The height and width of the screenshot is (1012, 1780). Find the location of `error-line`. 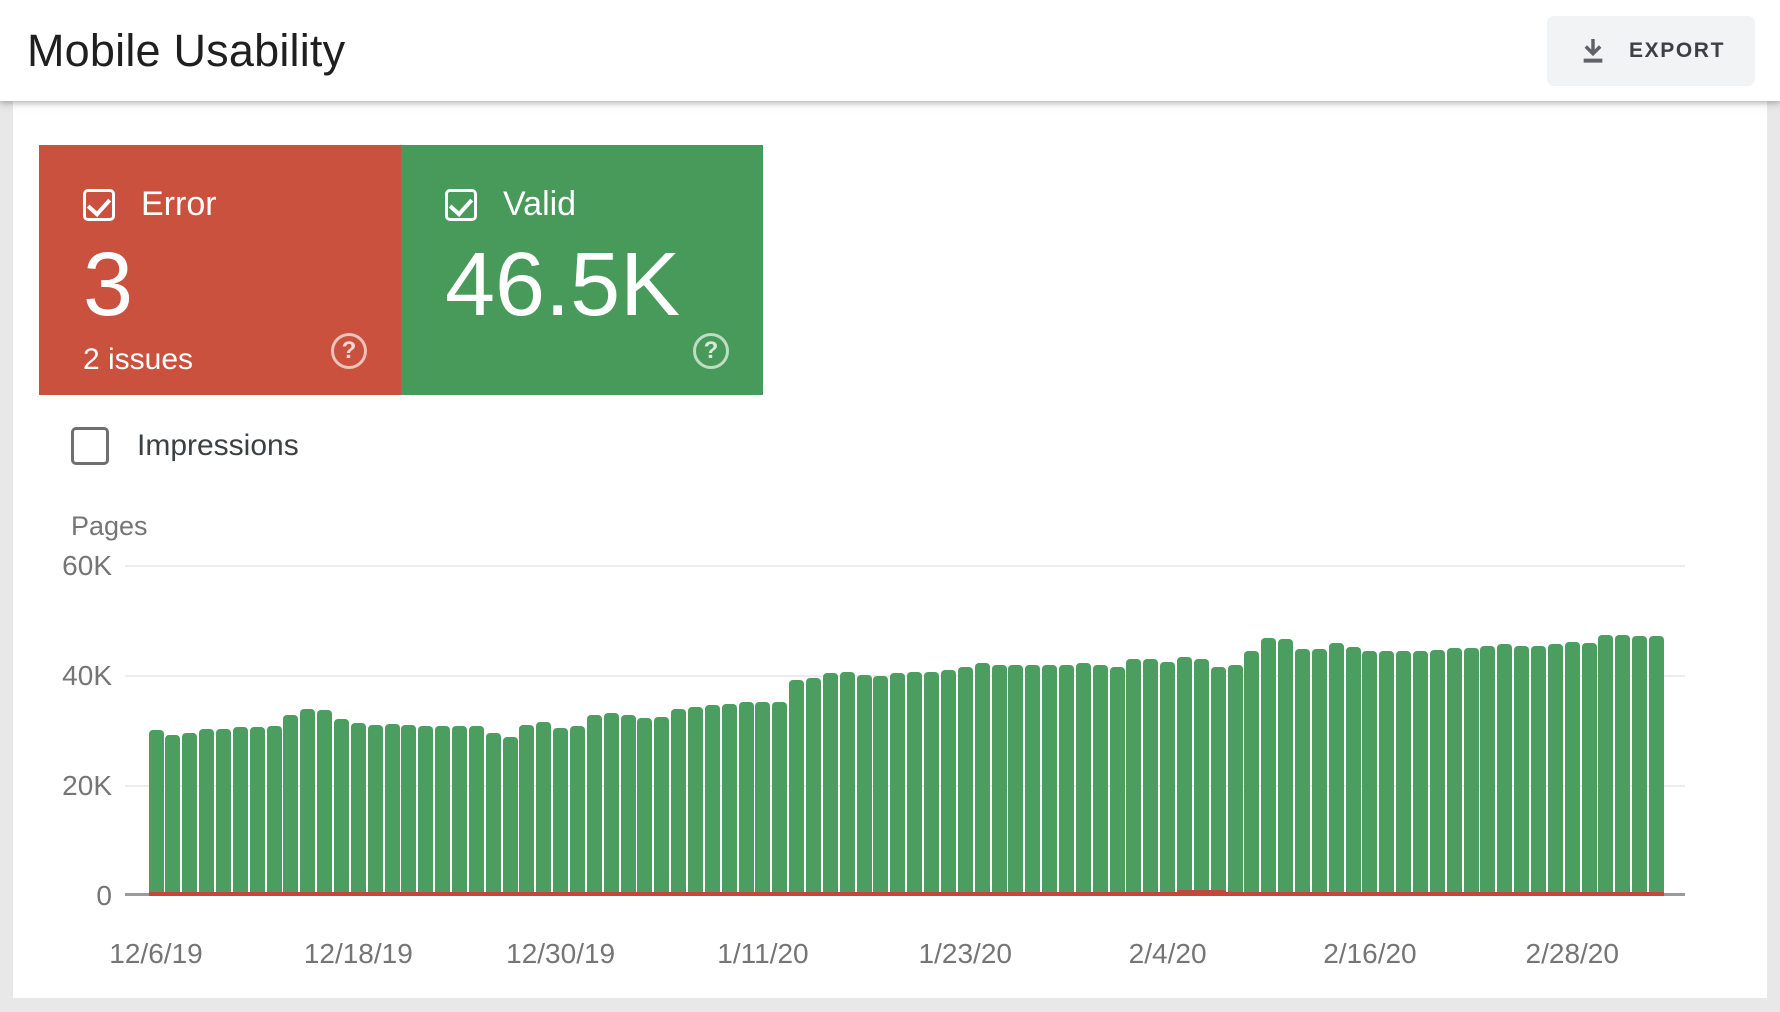

error-line is located at coordinates (906, 894).